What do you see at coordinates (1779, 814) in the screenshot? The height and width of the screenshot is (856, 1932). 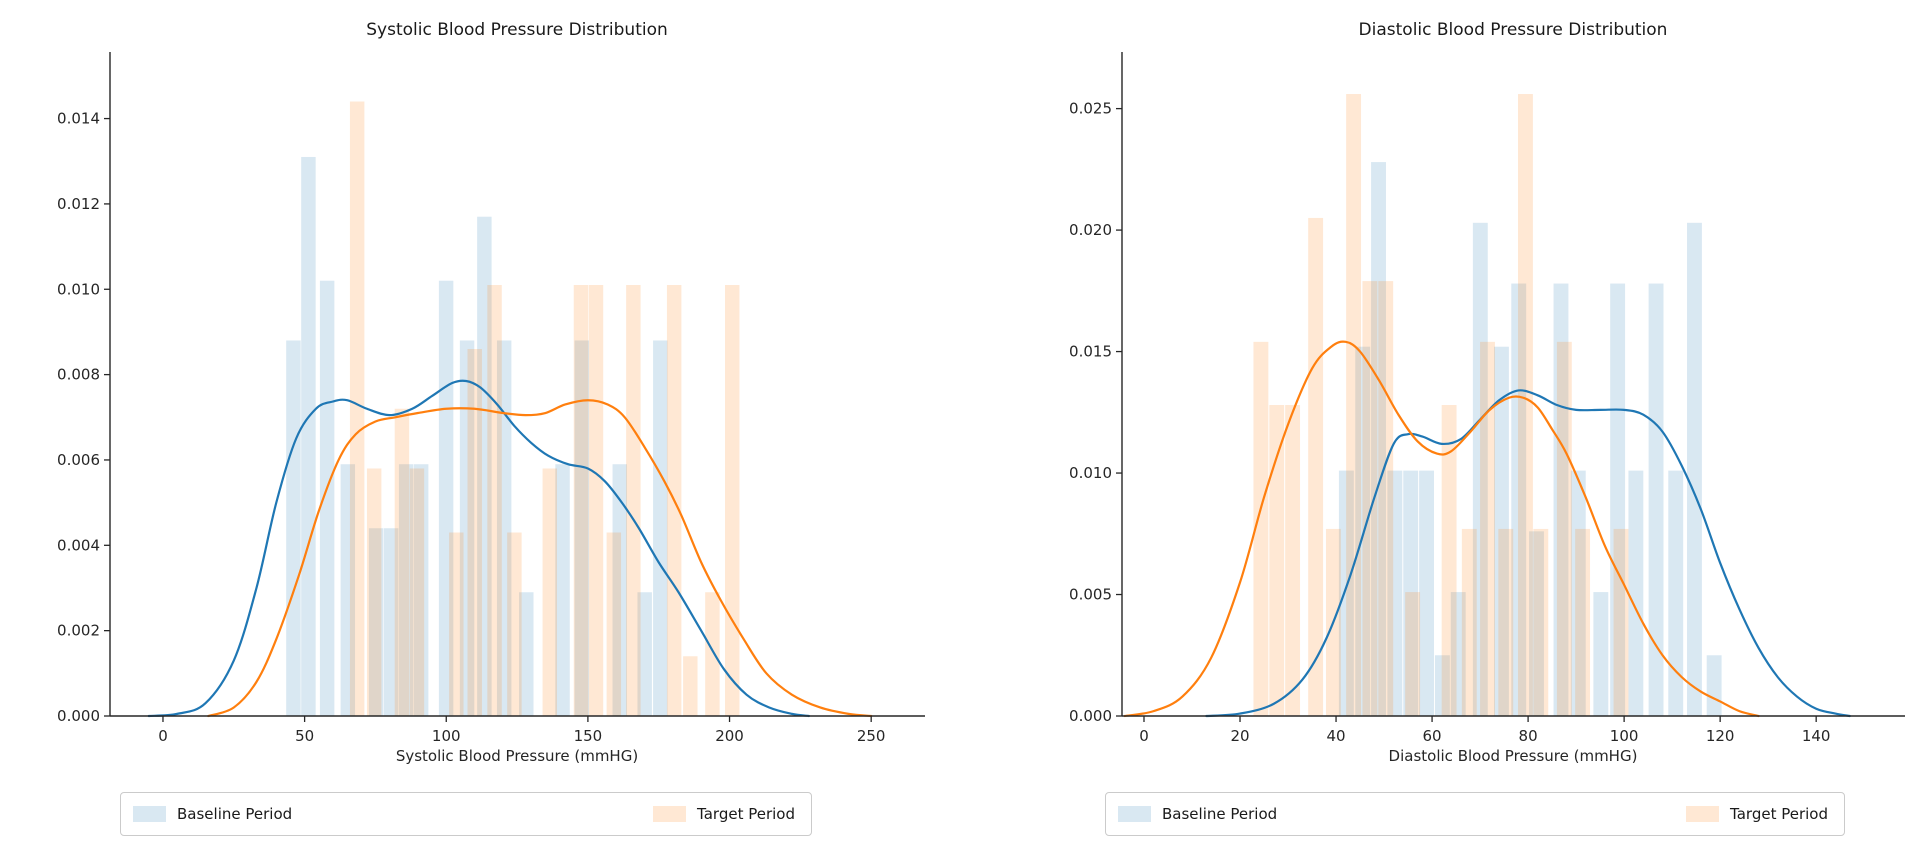 I see `target-legend-label: Target Period` at bounding box center [1779, 814].